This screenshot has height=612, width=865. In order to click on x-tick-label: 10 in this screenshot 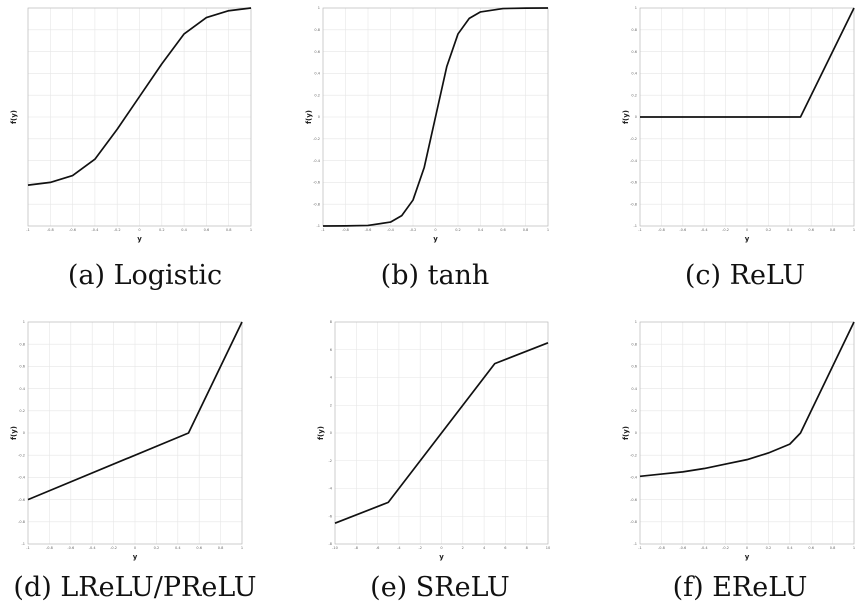, I will do `click(548, 548)`.